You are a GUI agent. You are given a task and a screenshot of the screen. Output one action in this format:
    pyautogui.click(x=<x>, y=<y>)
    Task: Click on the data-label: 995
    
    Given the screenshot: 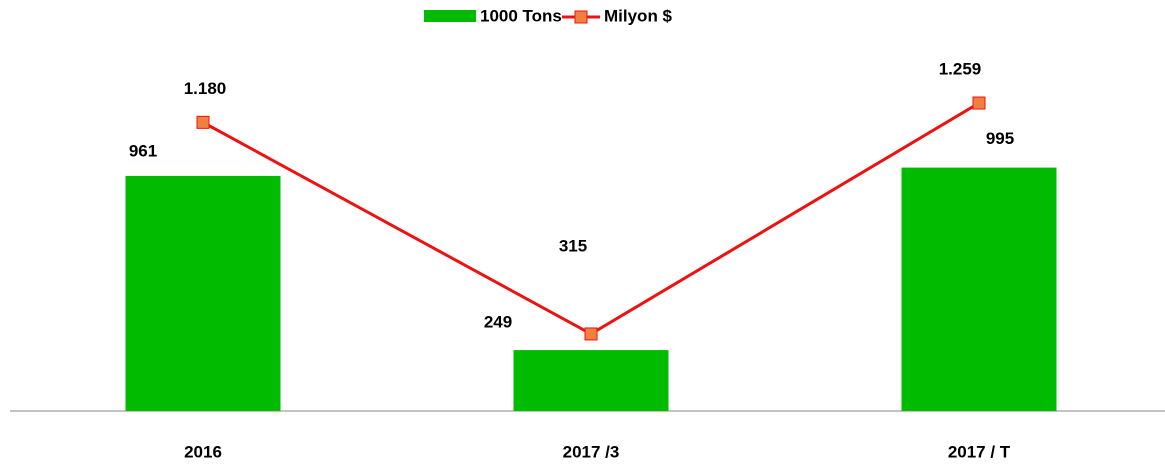 What is the action you would take?
    pyautogui.click(x=1000, y=138)
    